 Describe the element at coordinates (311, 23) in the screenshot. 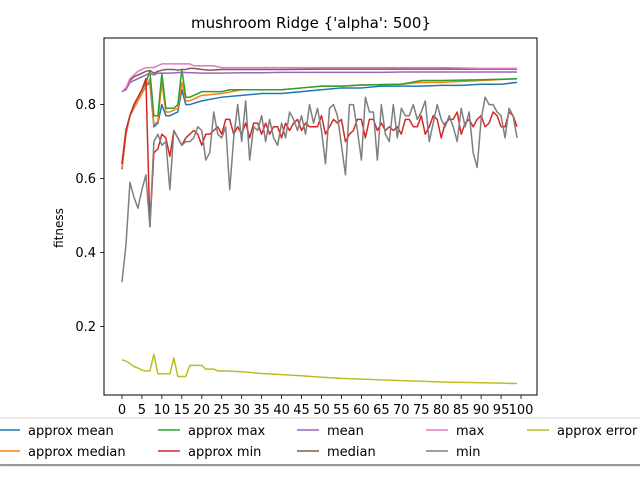

I see `chart-title: mushroom Ridge {'alpha': 500}` at that location.